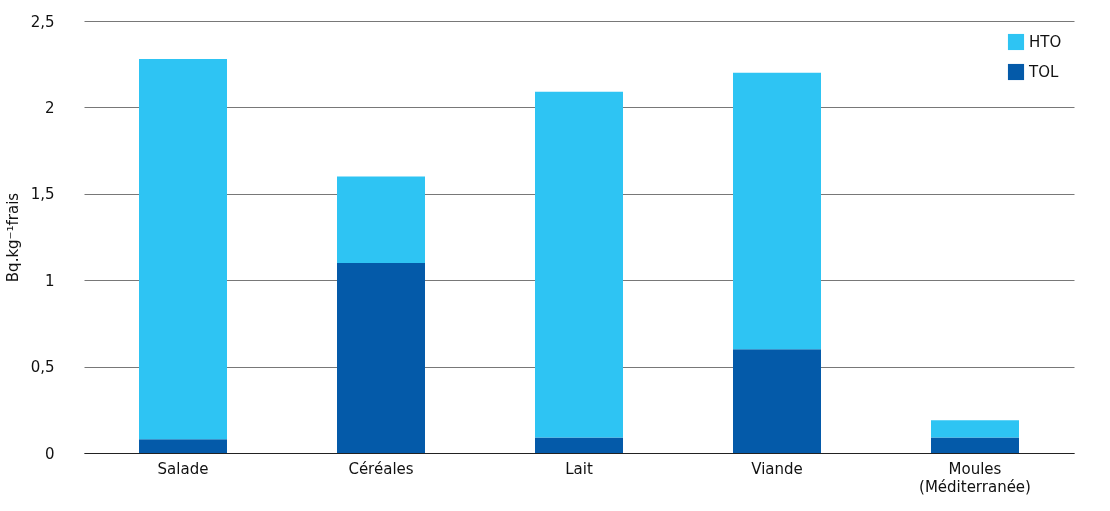 This screenshot has height=511, width=1110. Describe the element at coordinates (49, 107) in the screenshot. I see `y-tick-label: 2` at that location.